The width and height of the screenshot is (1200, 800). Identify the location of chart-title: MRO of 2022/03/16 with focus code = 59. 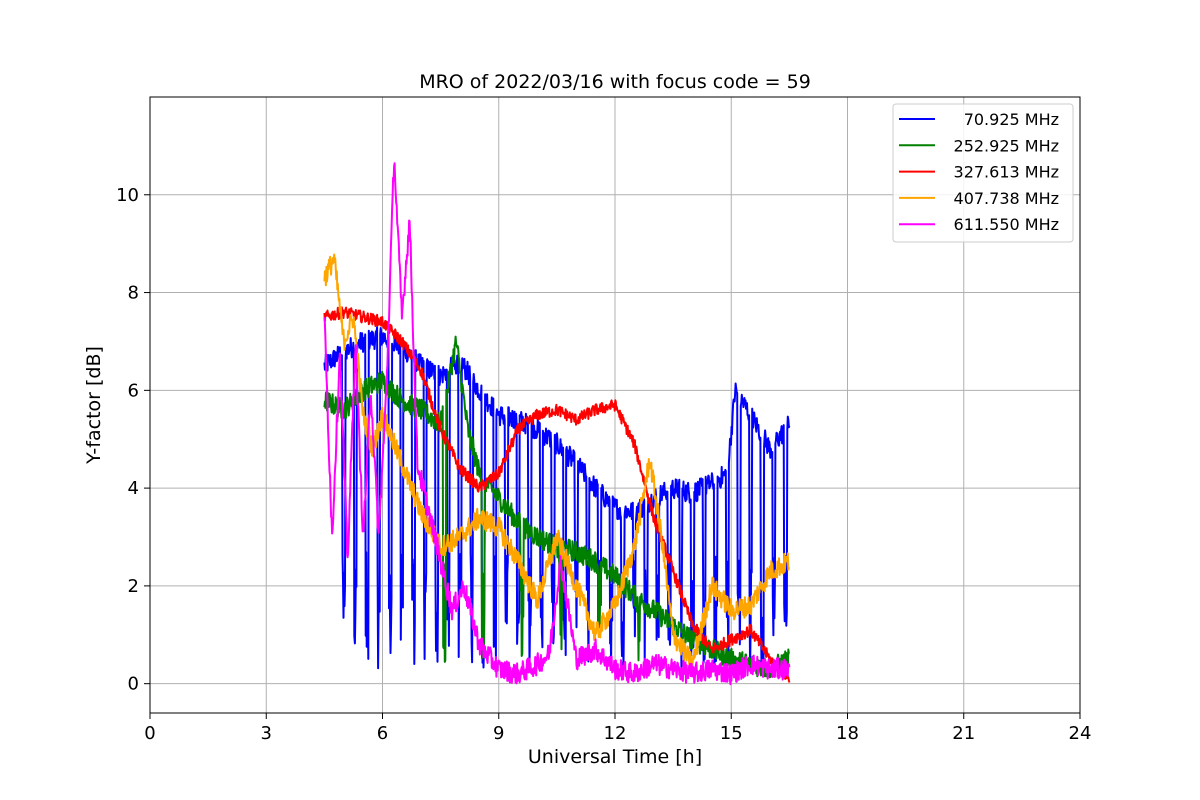
(615, 82).